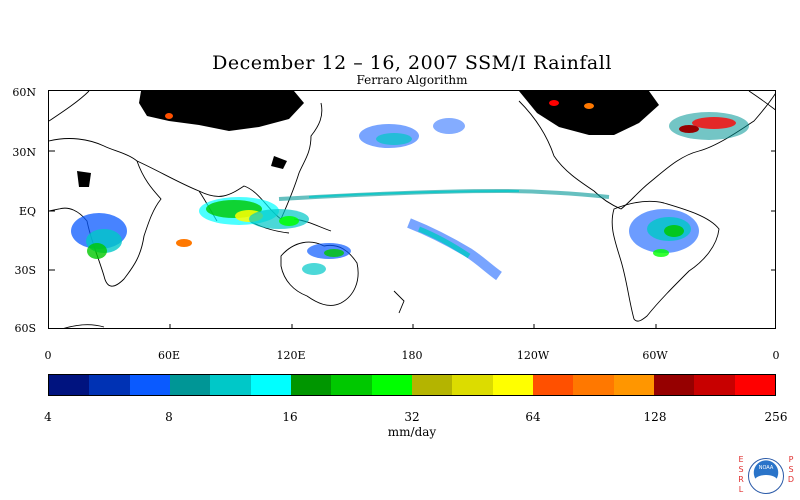 This screenshot has height=500, width=800. I want to click on no-data-regions, so click(368, 139).